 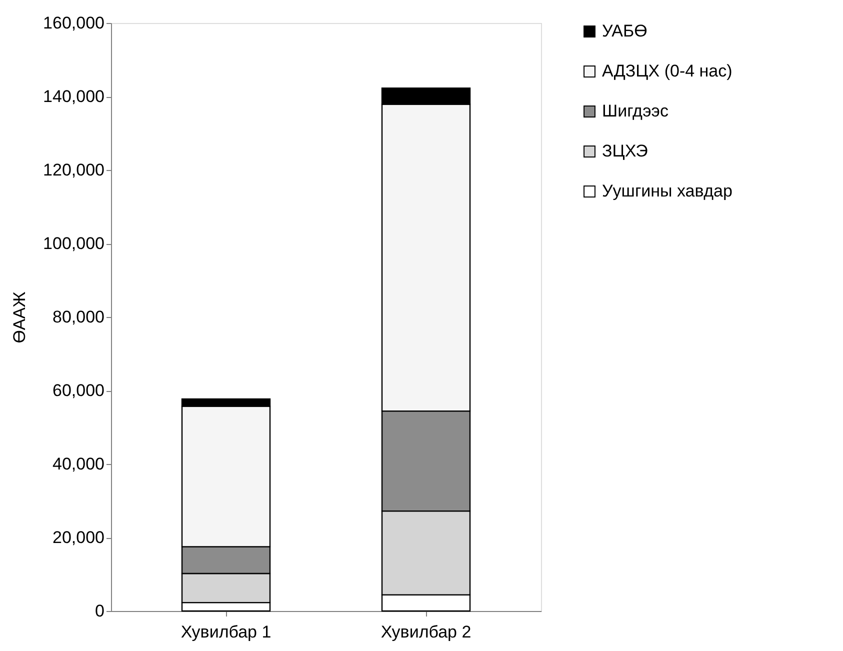 What do you see at coordinates (635, 111) in the screenshot?
I see `legend-label: Шигдээс` at bounding box center [635, 111].